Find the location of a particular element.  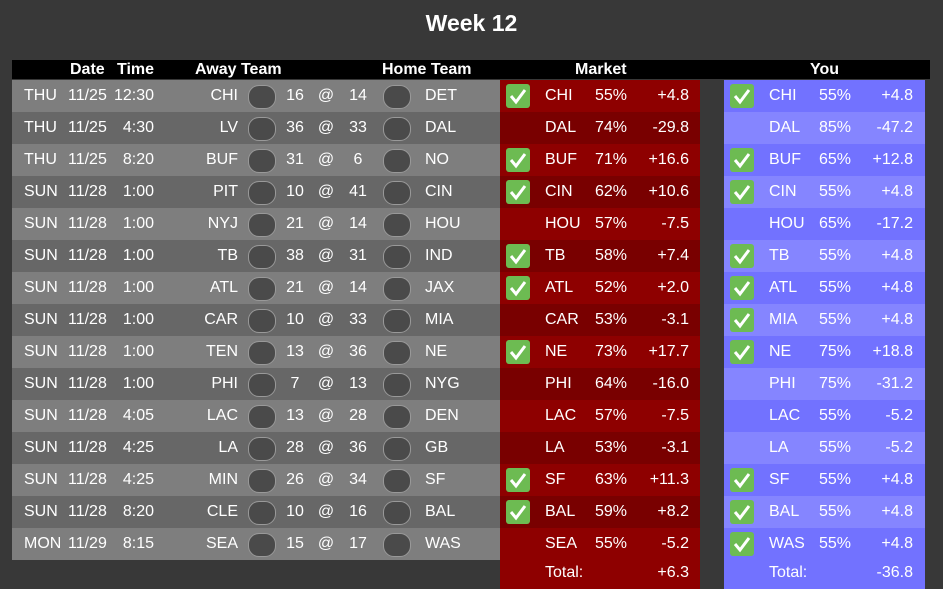

home-team: IND is located at coordinates (439, 255).